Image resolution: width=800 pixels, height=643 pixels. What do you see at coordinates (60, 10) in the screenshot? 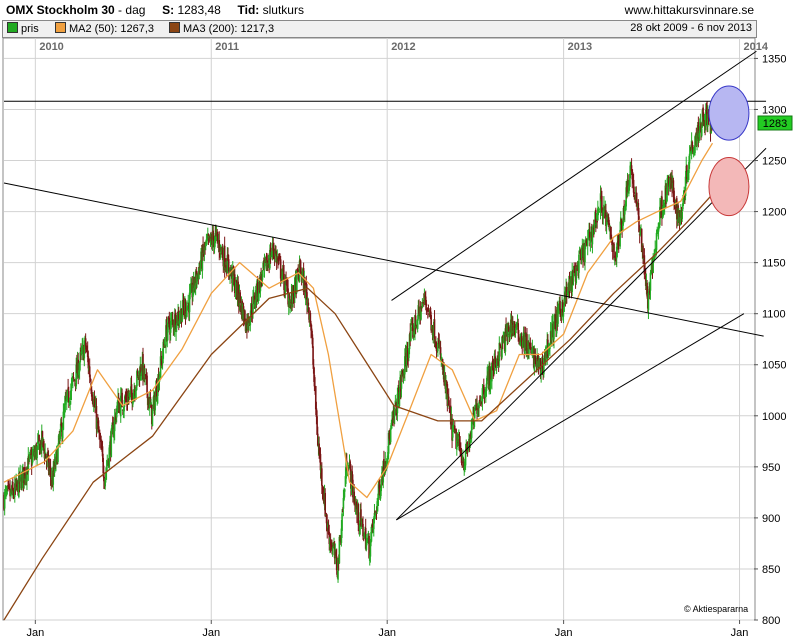
I see `index-title: OMX Stockholm 30` at bounding box center [60, 10].